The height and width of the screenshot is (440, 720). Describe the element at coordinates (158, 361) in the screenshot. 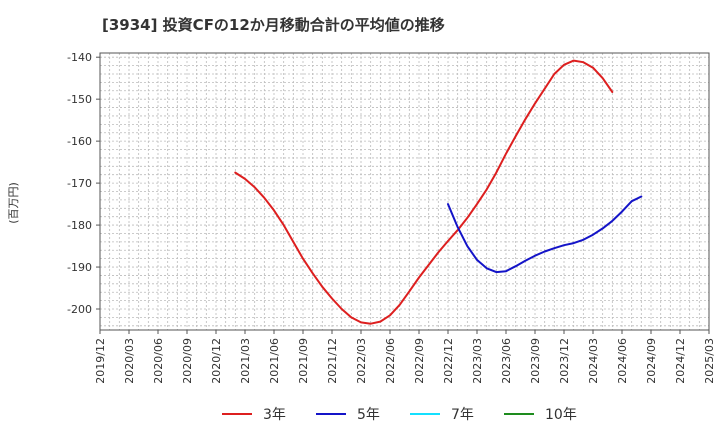

I see `x-tick-label: 2020/06` at that location.